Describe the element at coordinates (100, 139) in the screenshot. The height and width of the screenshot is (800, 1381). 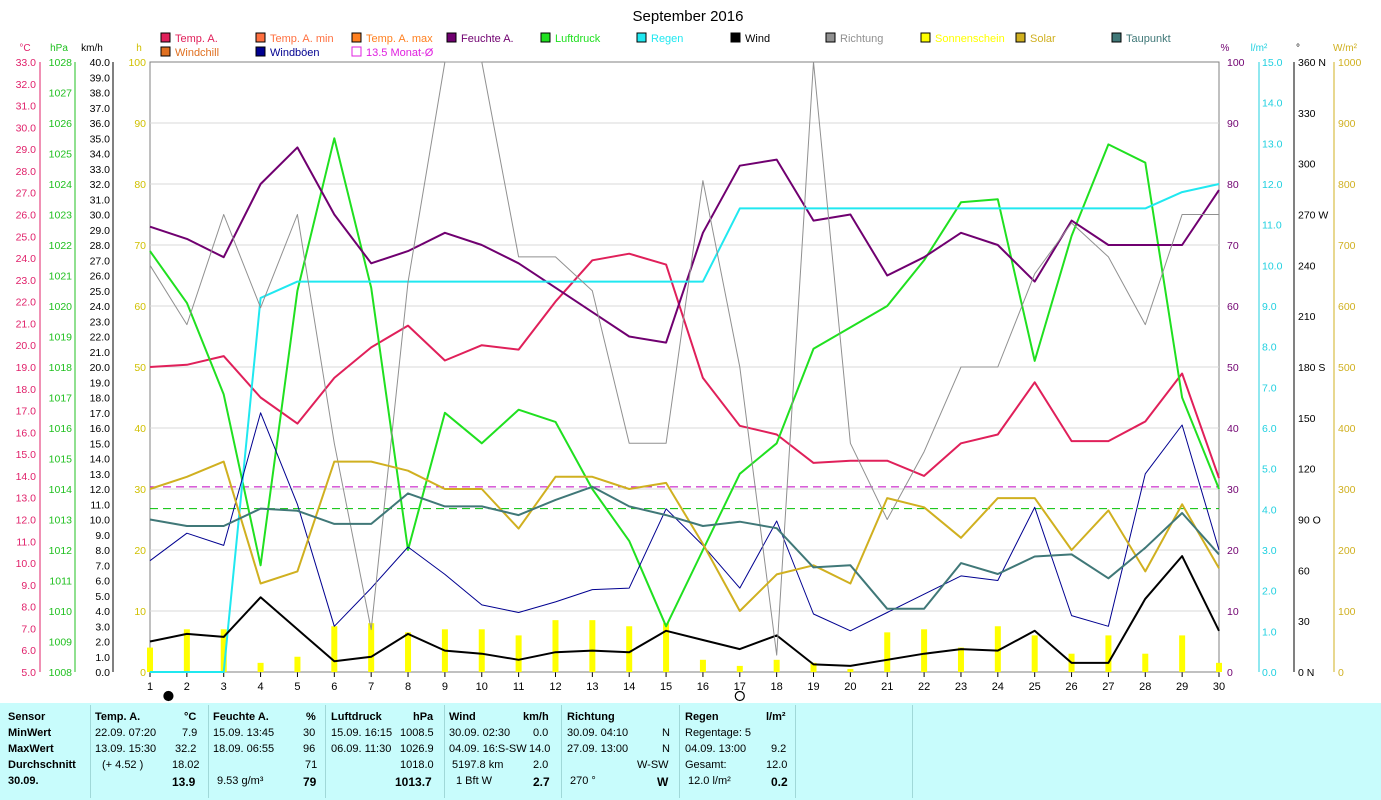
I see `tick-label-wind: 35.0` at that location.